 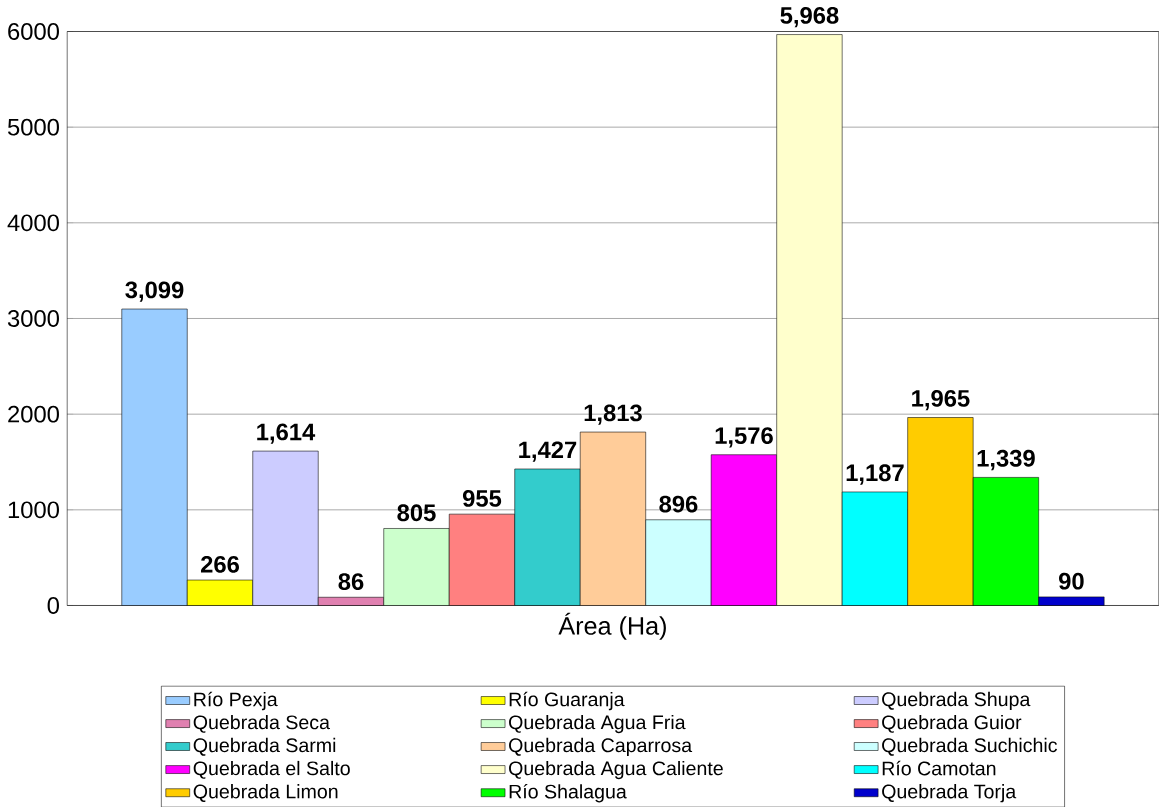 What do you see at coordinates (271, 769) in the screenshot?
I see `legend-label: Quebrada el Salto` at bounding box center [271, 769].